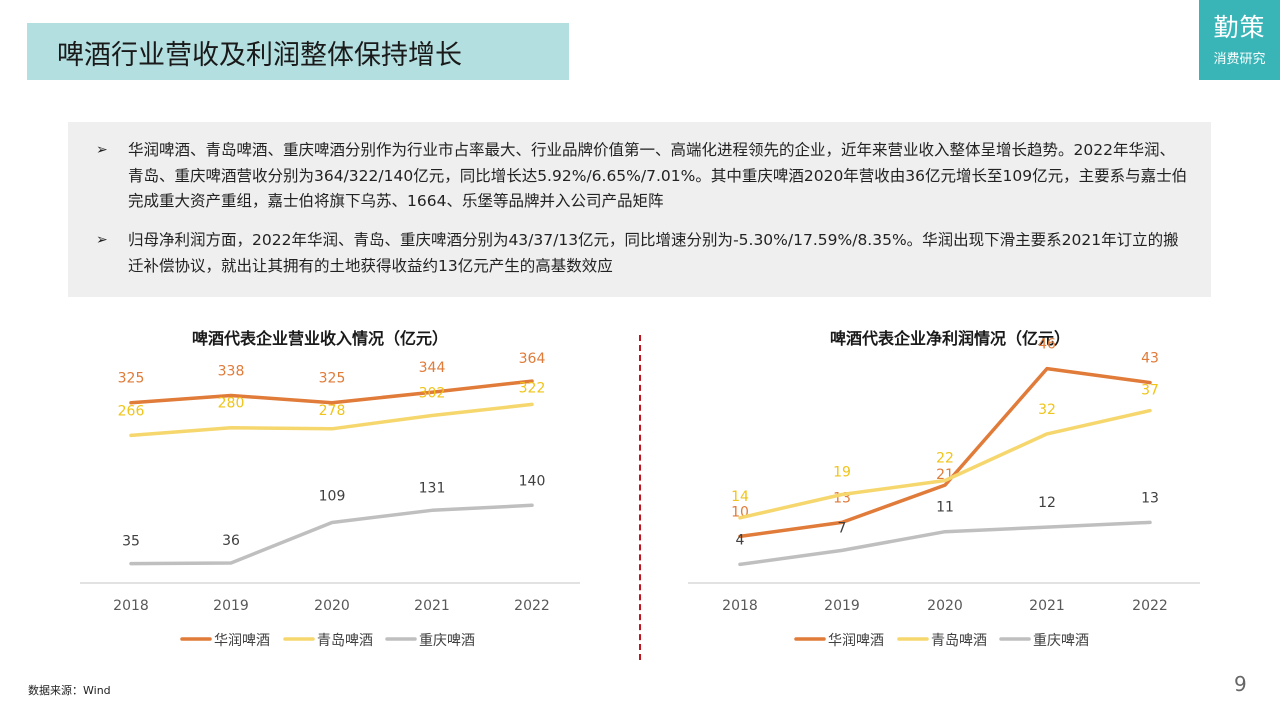 The width and height of the screenshot is (1280, 720). What do you see at coordinates (1047, 345) in the screenshot?
I see `data-label: 46` at bounding box center [1047, 345].